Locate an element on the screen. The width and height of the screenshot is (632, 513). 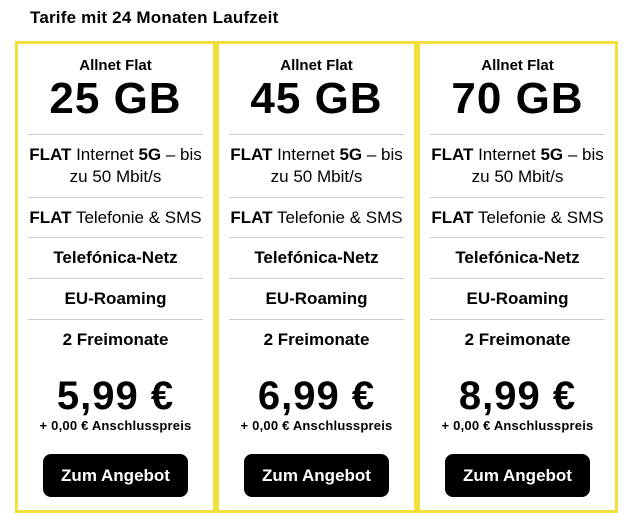
plan-price: 8,99 € is located at coordinates (517, 395).